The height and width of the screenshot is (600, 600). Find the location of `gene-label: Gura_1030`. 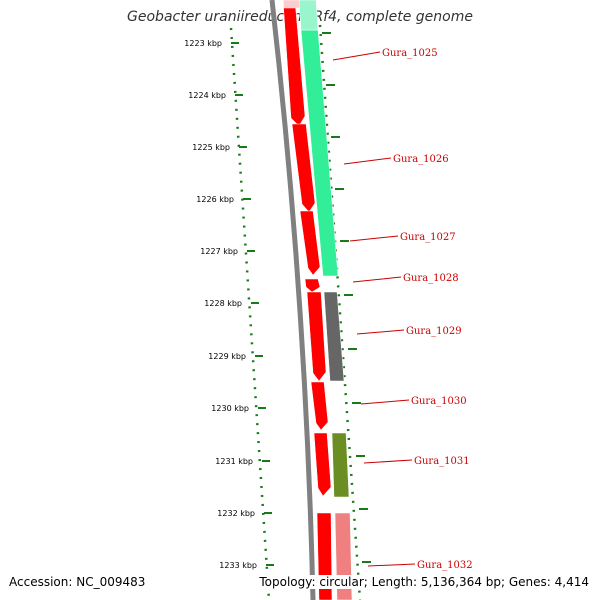

gene-label: Gura_1030 is located at coordinates (413, 401).